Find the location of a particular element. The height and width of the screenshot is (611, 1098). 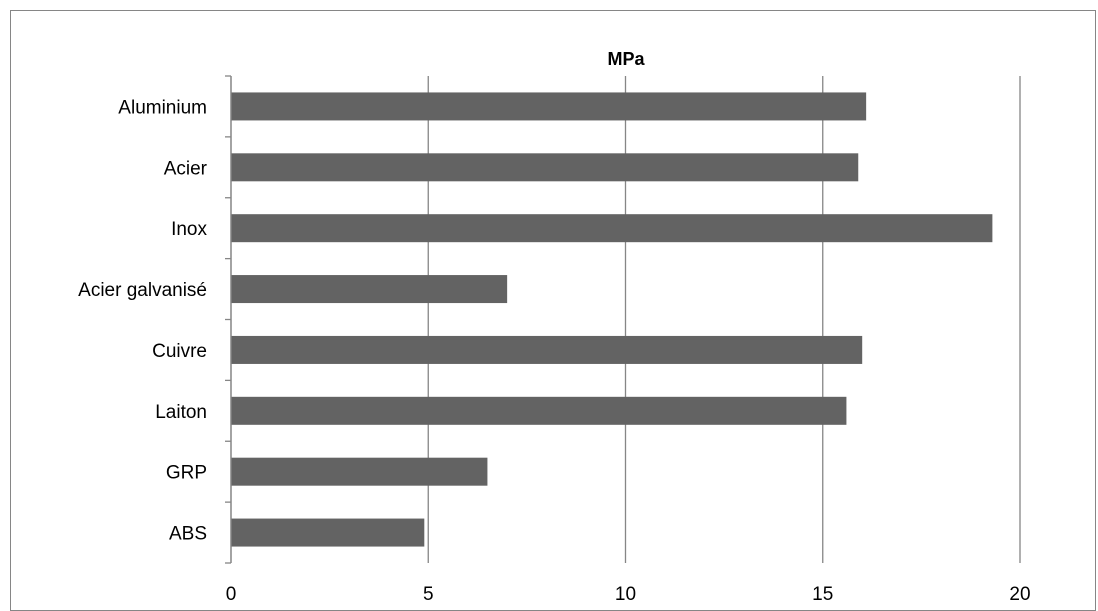

chart-title: MPa is located at coordinates (626, 59).